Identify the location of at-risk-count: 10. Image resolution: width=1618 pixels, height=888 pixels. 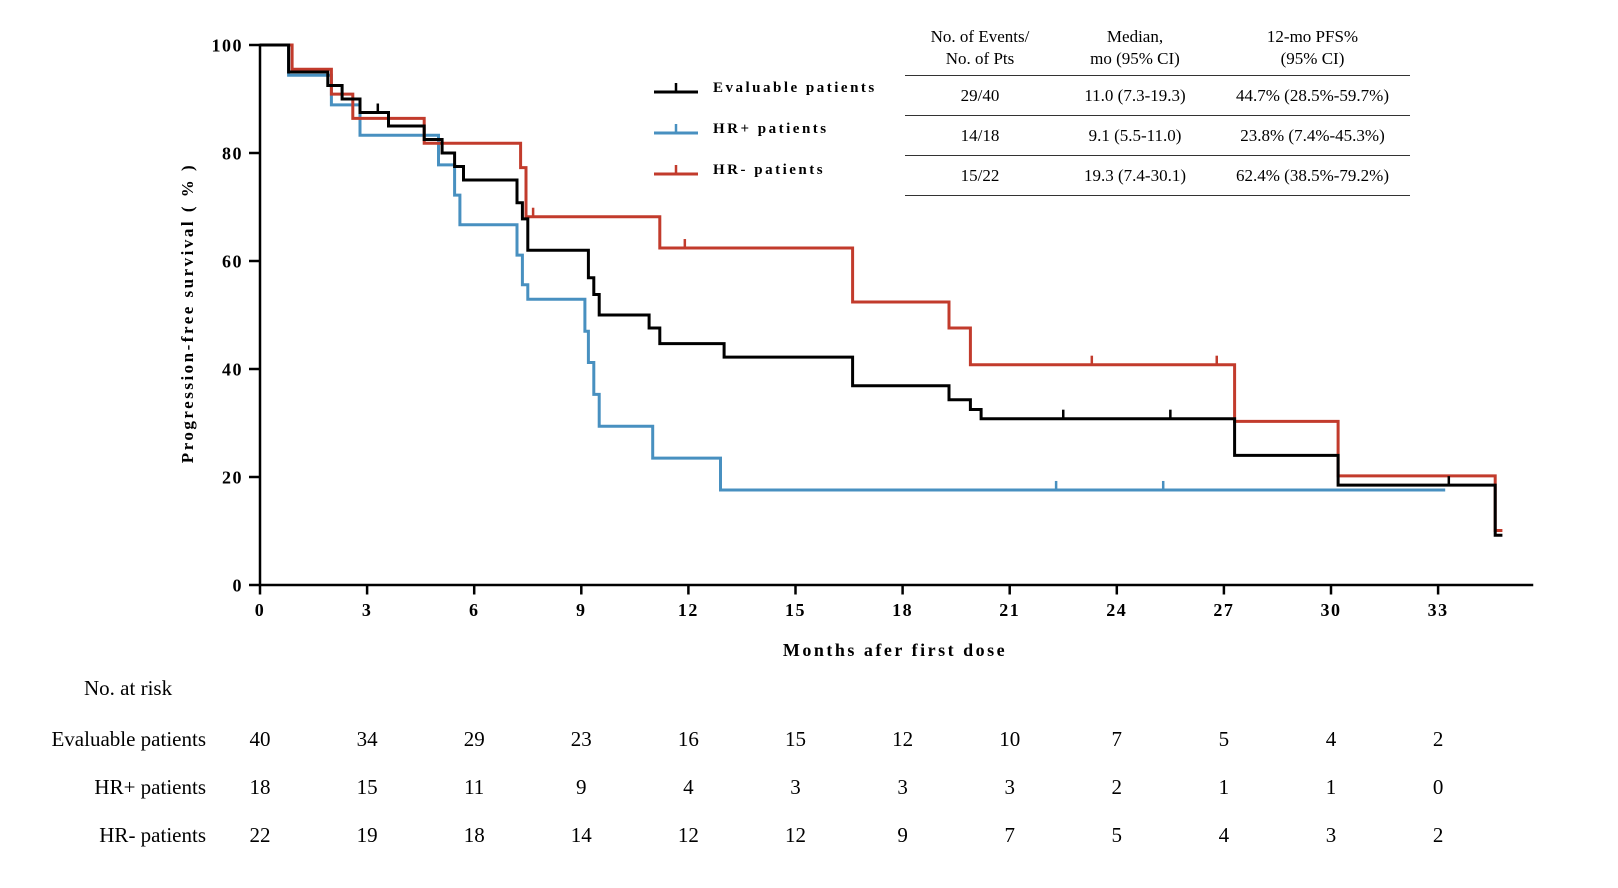
(1010, 739).